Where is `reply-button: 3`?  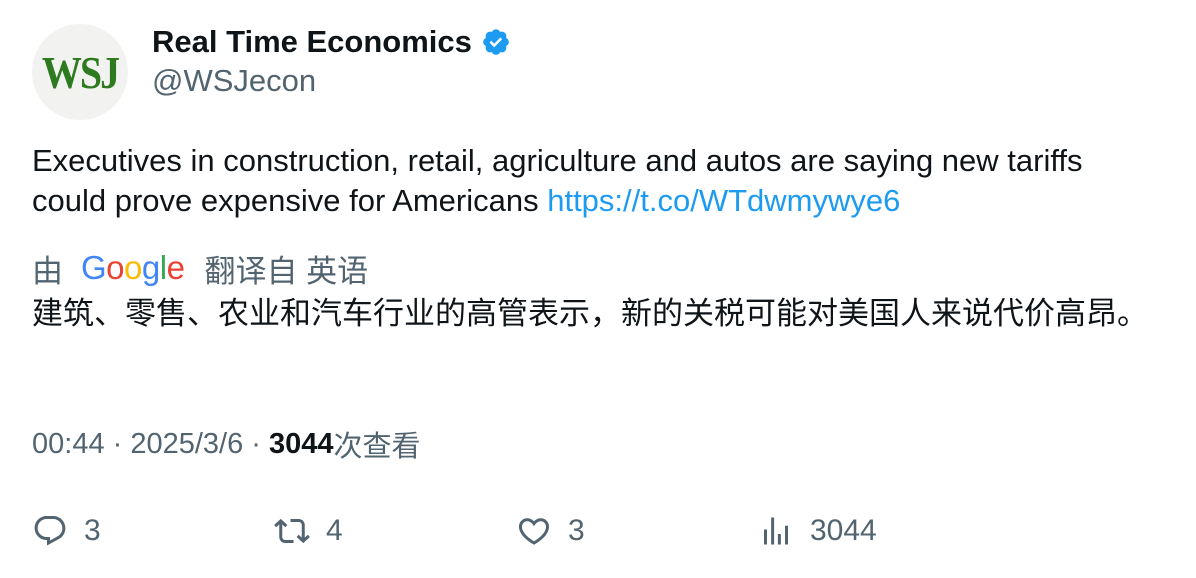 reply-button: 3 is located at coordinates (66, 531).